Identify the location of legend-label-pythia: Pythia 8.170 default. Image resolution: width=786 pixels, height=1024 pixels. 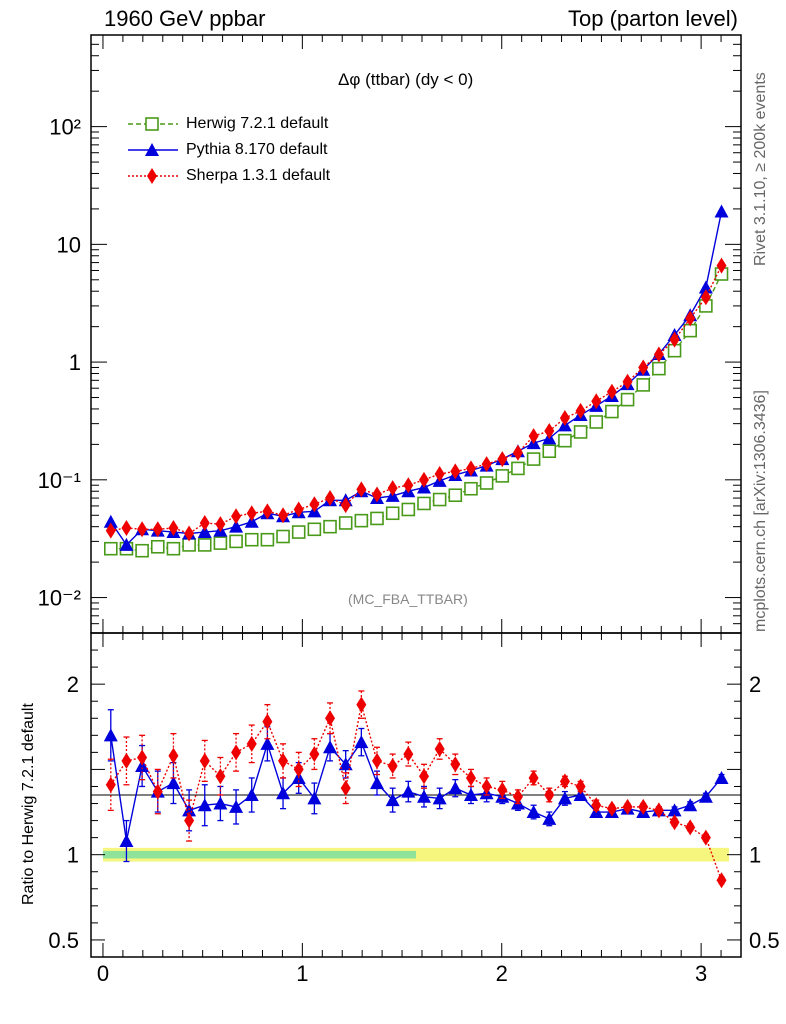
(257, 149).